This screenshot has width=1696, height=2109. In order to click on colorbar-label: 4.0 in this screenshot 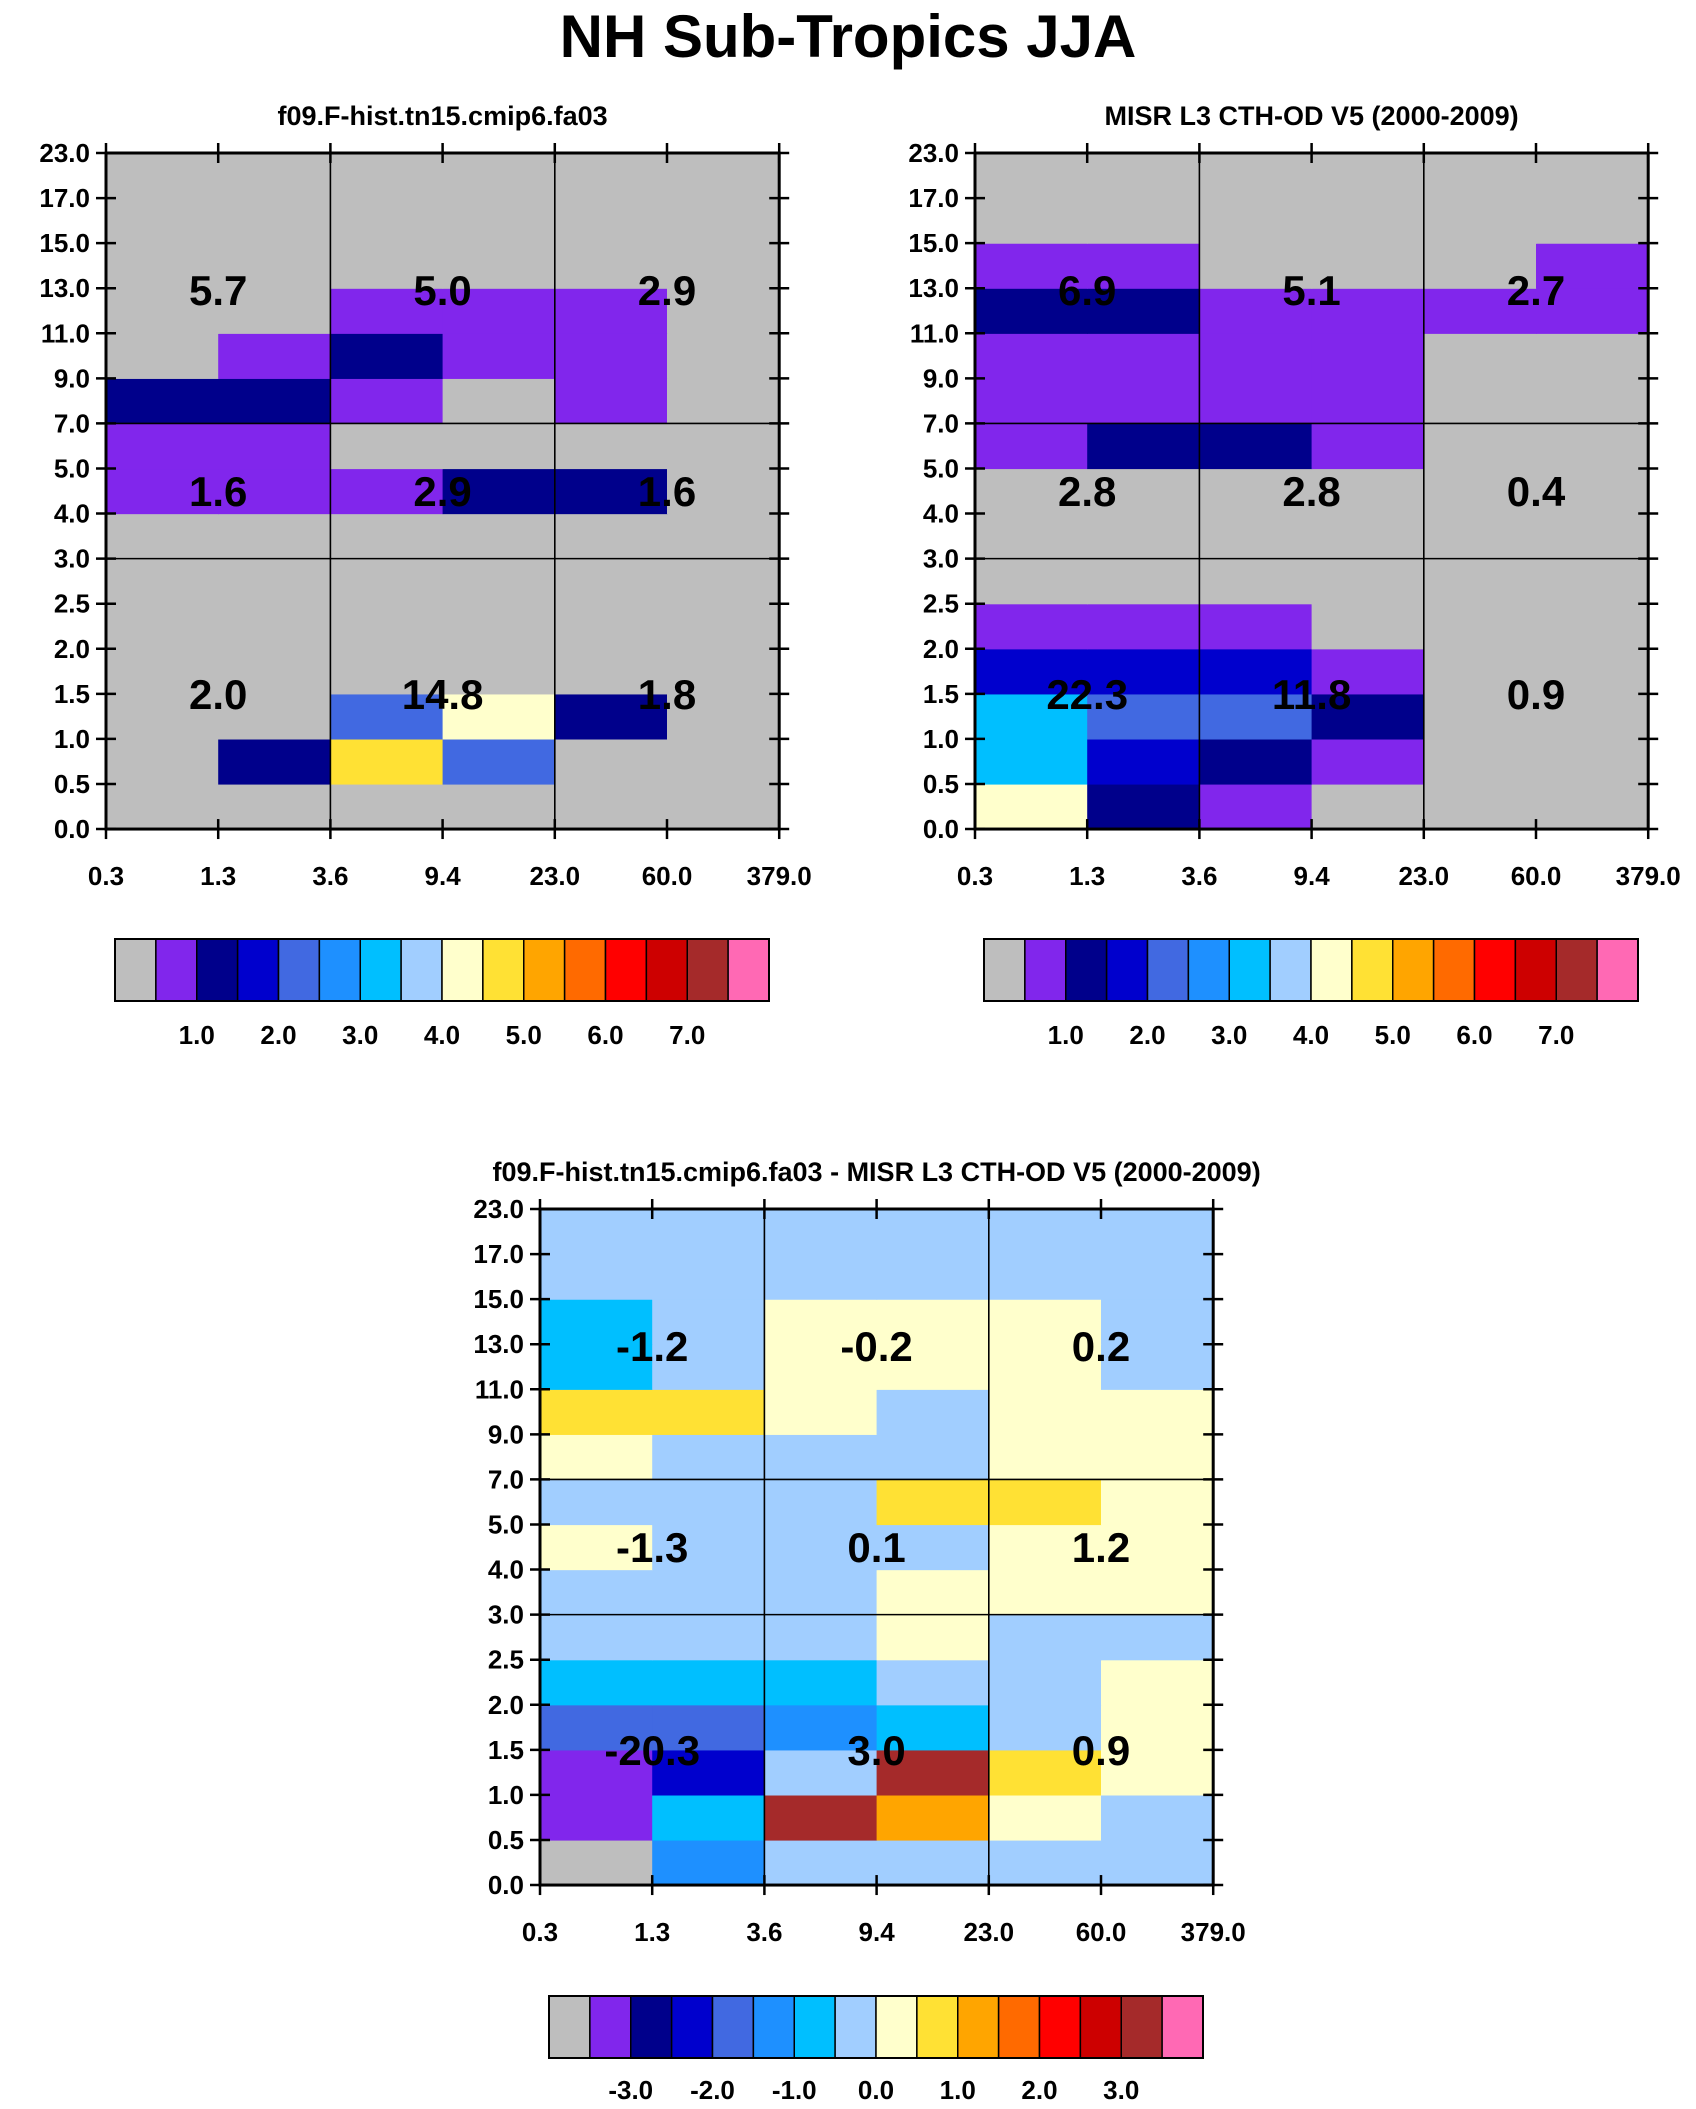, I will do `click(442, 1035)`.